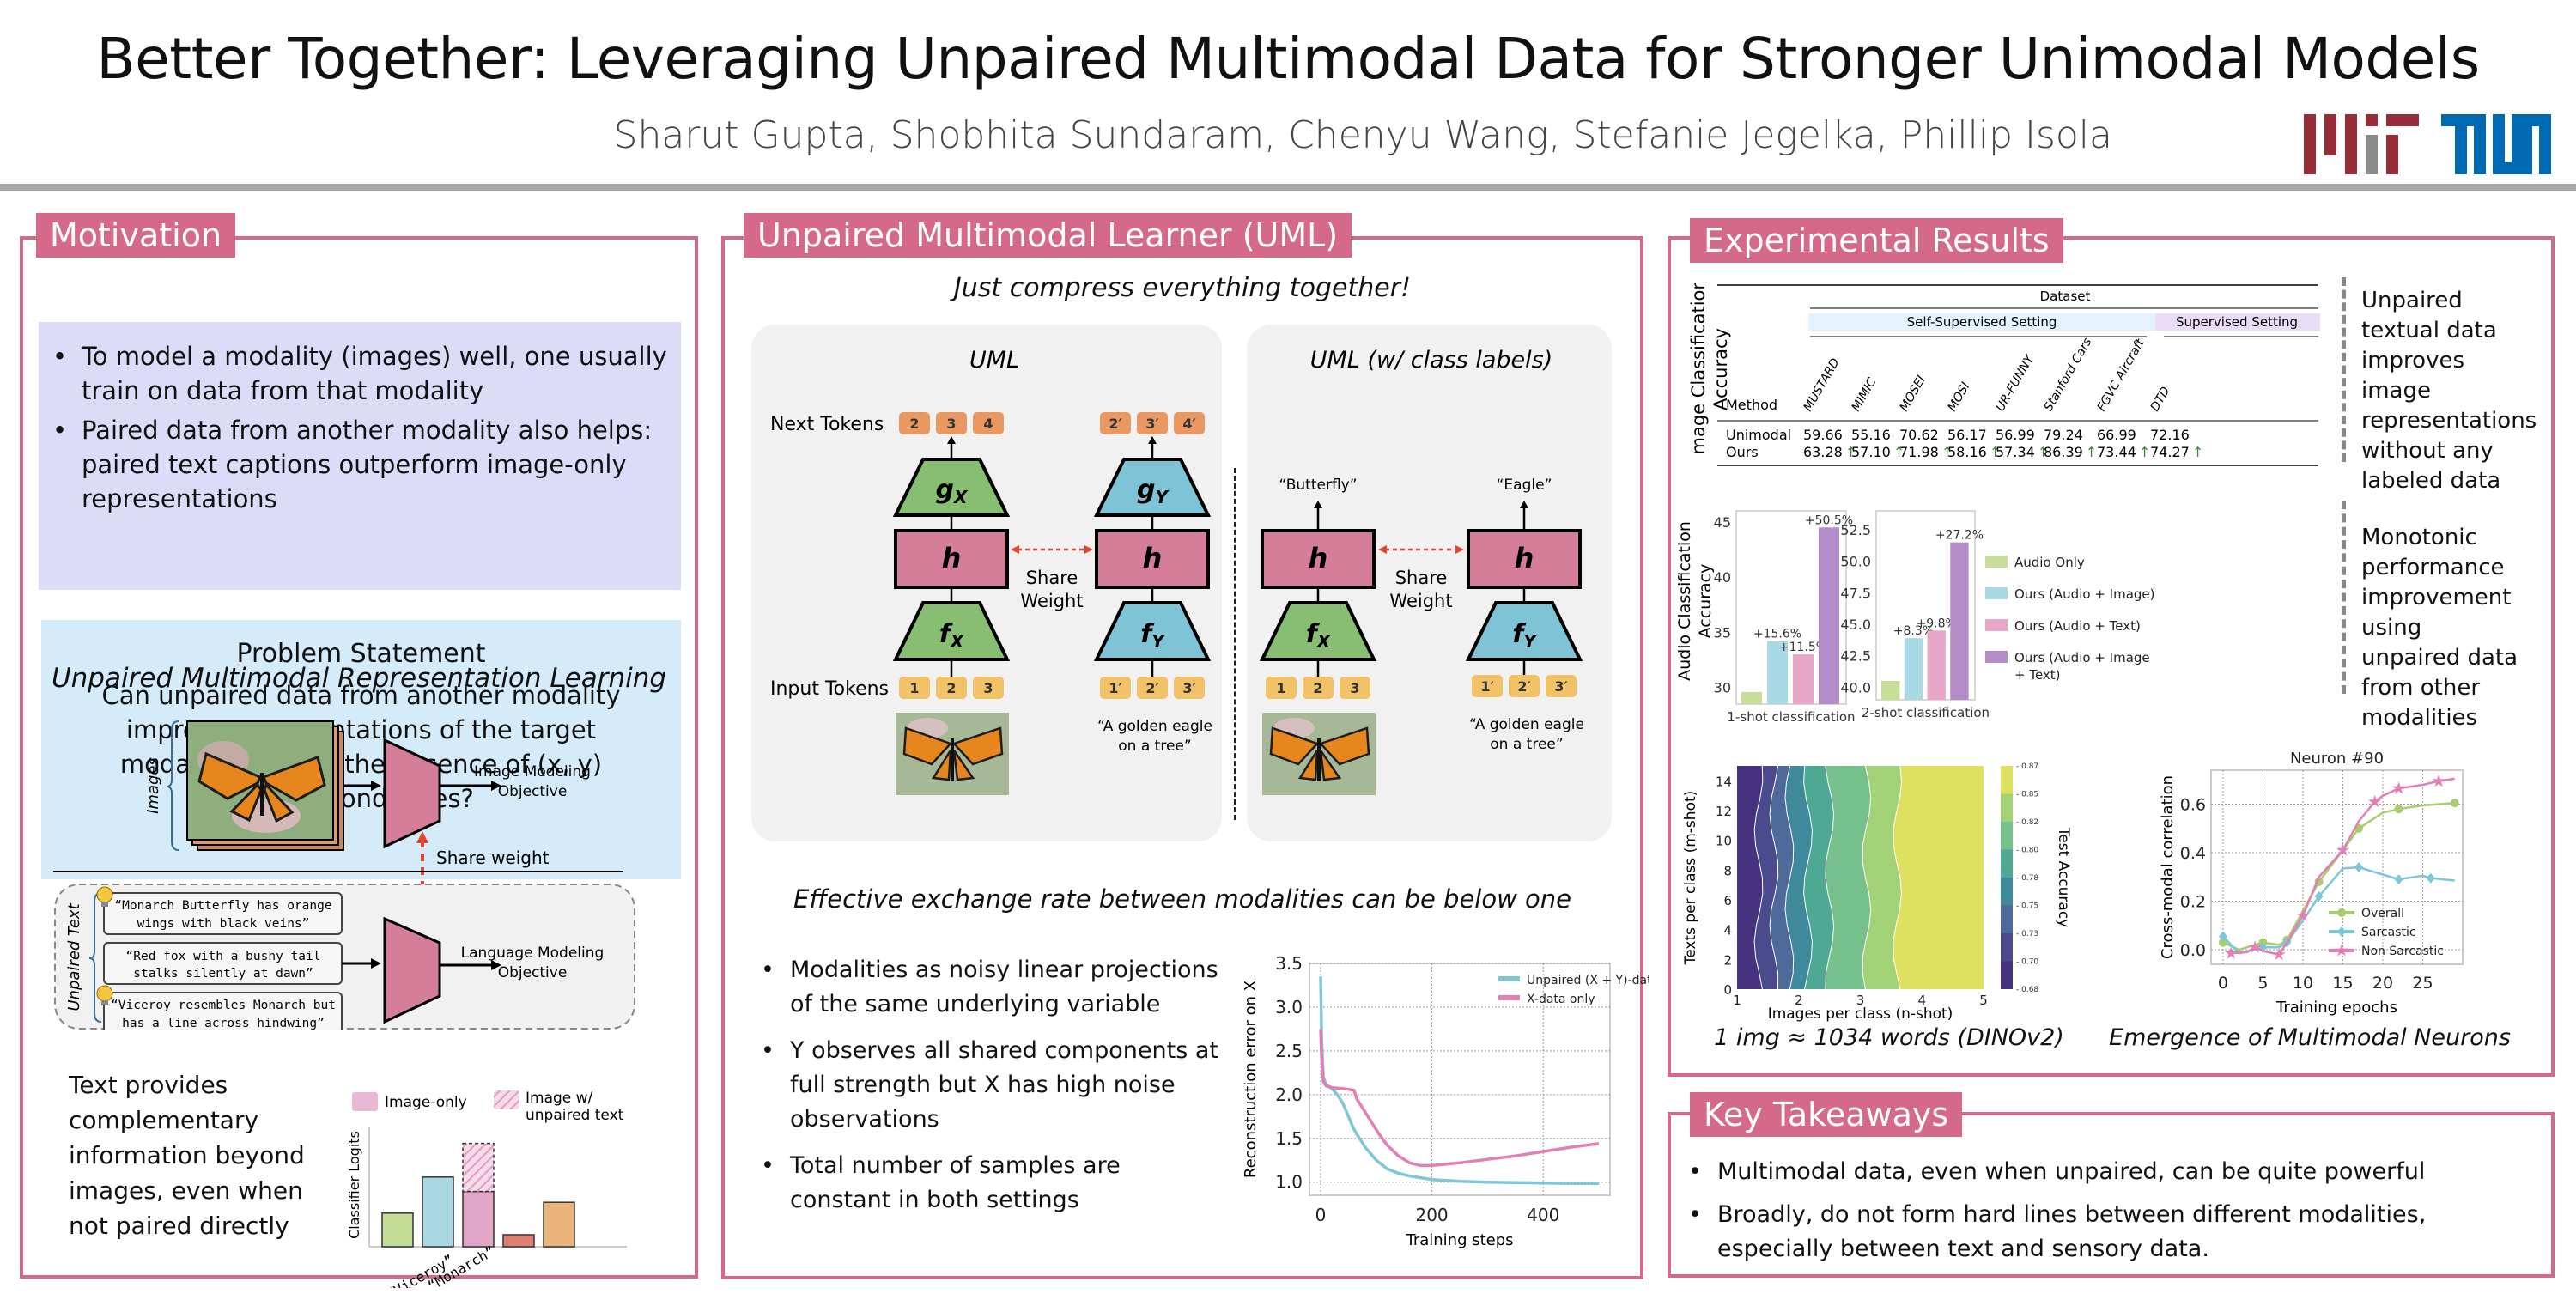 The width and height of the screenshot is (2576, 1300). Describe the element at coordinates (2016, 435) in the screenshot. I see `table-cell: 56.99` at that location.